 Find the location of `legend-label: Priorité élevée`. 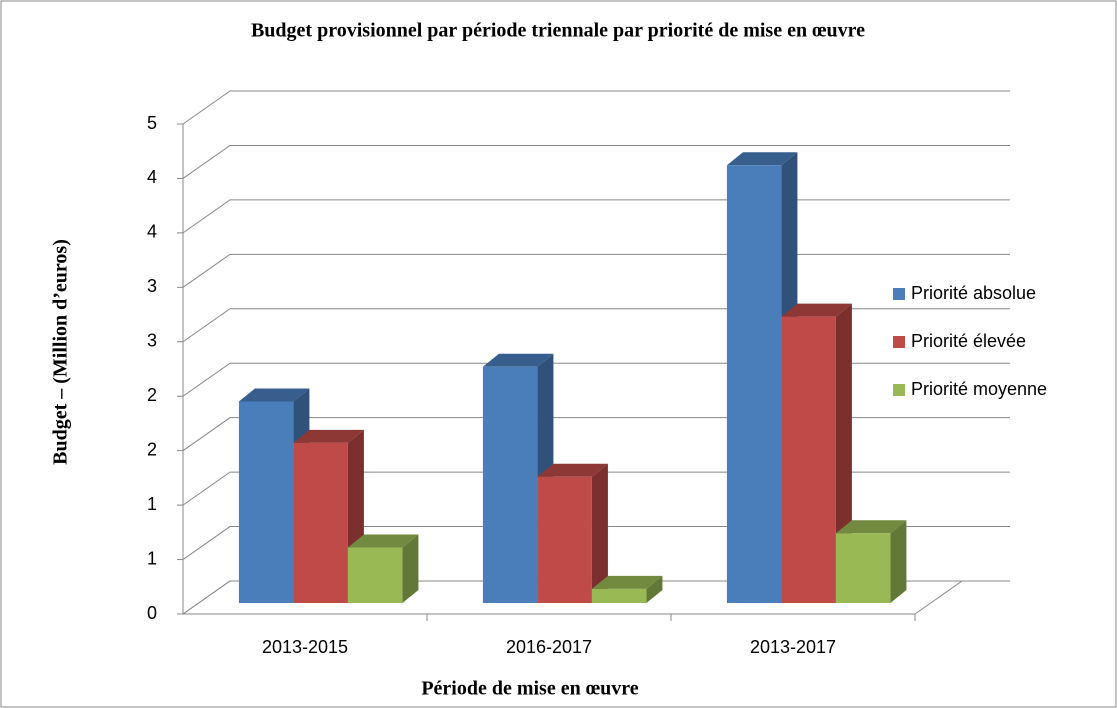

legend-label: Priorité élevée is located at coordinates (968, 341).